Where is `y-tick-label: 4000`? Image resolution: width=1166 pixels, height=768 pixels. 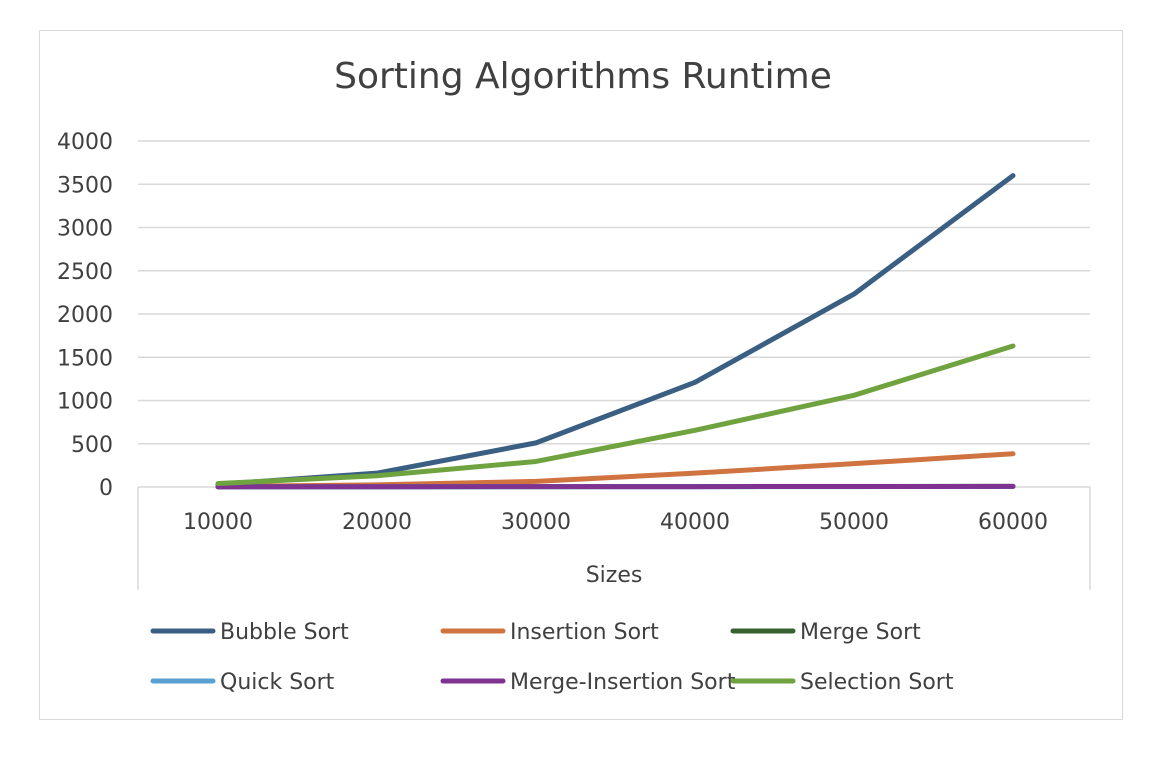
y-tick-label: 4000 is located at coordinates (85, 142).